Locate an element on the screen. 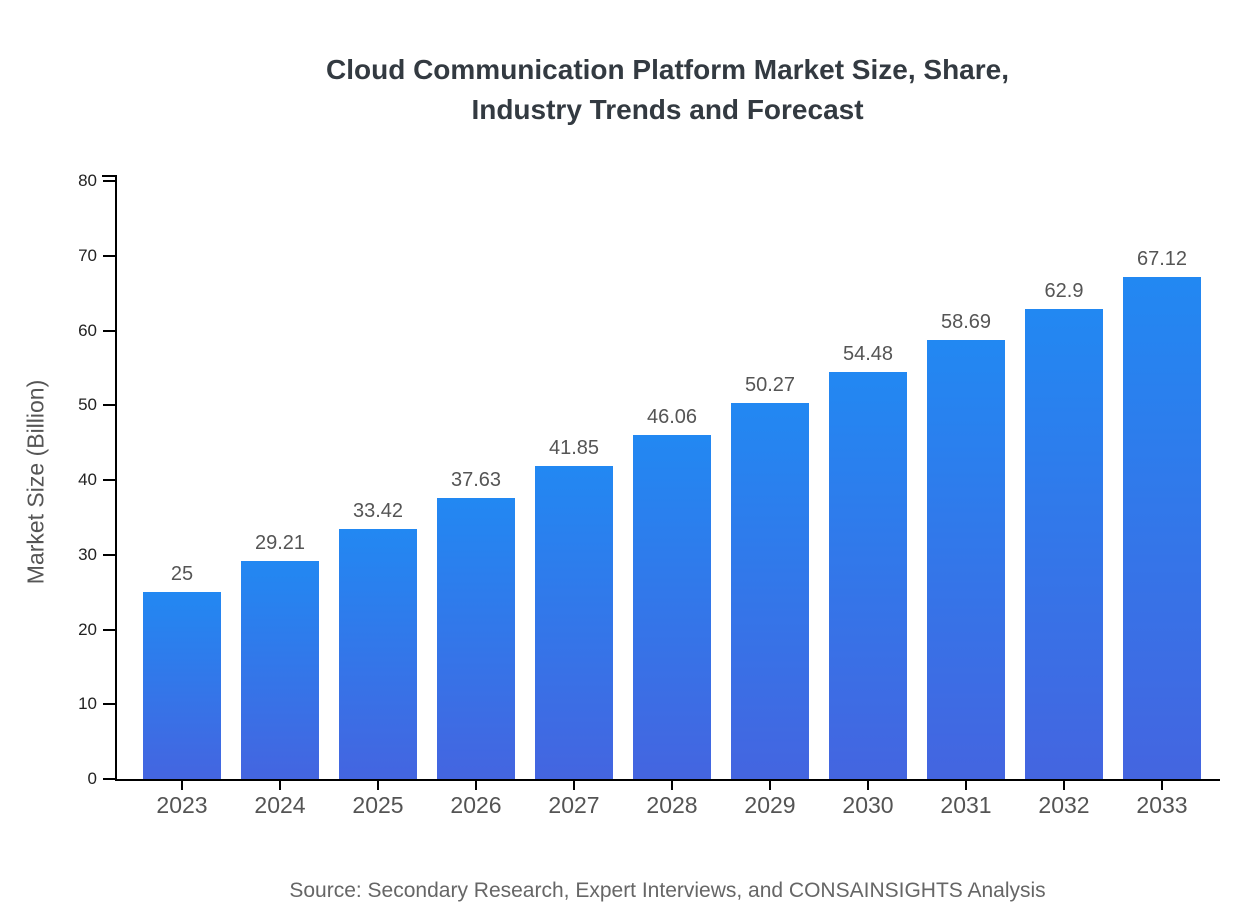 The width and height of the screenshot is (1260, 920). x-axis-tick-2030 is located at coordinates (868, 785).